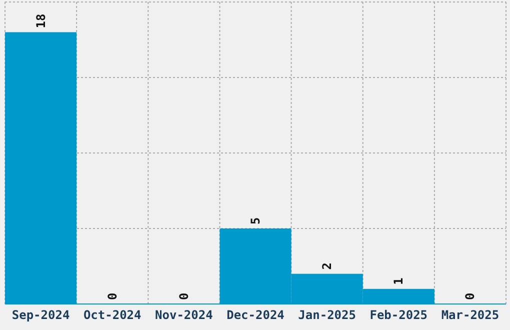  What do you see at coordinates (327, 315) in the screenshot?
I see `x-tick-label: Jan-2025` at bounding box center [327, 315].